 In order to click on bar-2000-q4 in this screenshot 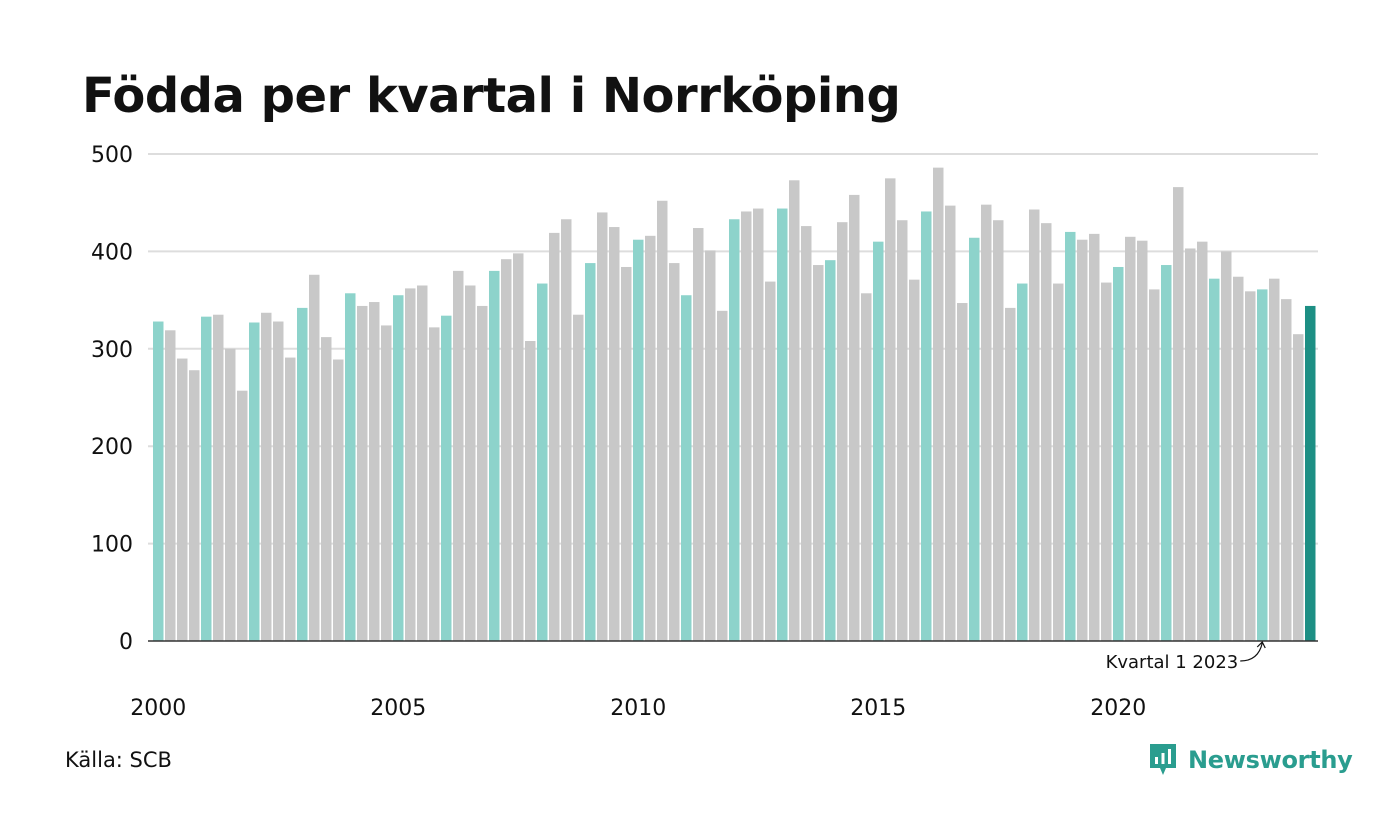, I will do `click(194, 505)`.